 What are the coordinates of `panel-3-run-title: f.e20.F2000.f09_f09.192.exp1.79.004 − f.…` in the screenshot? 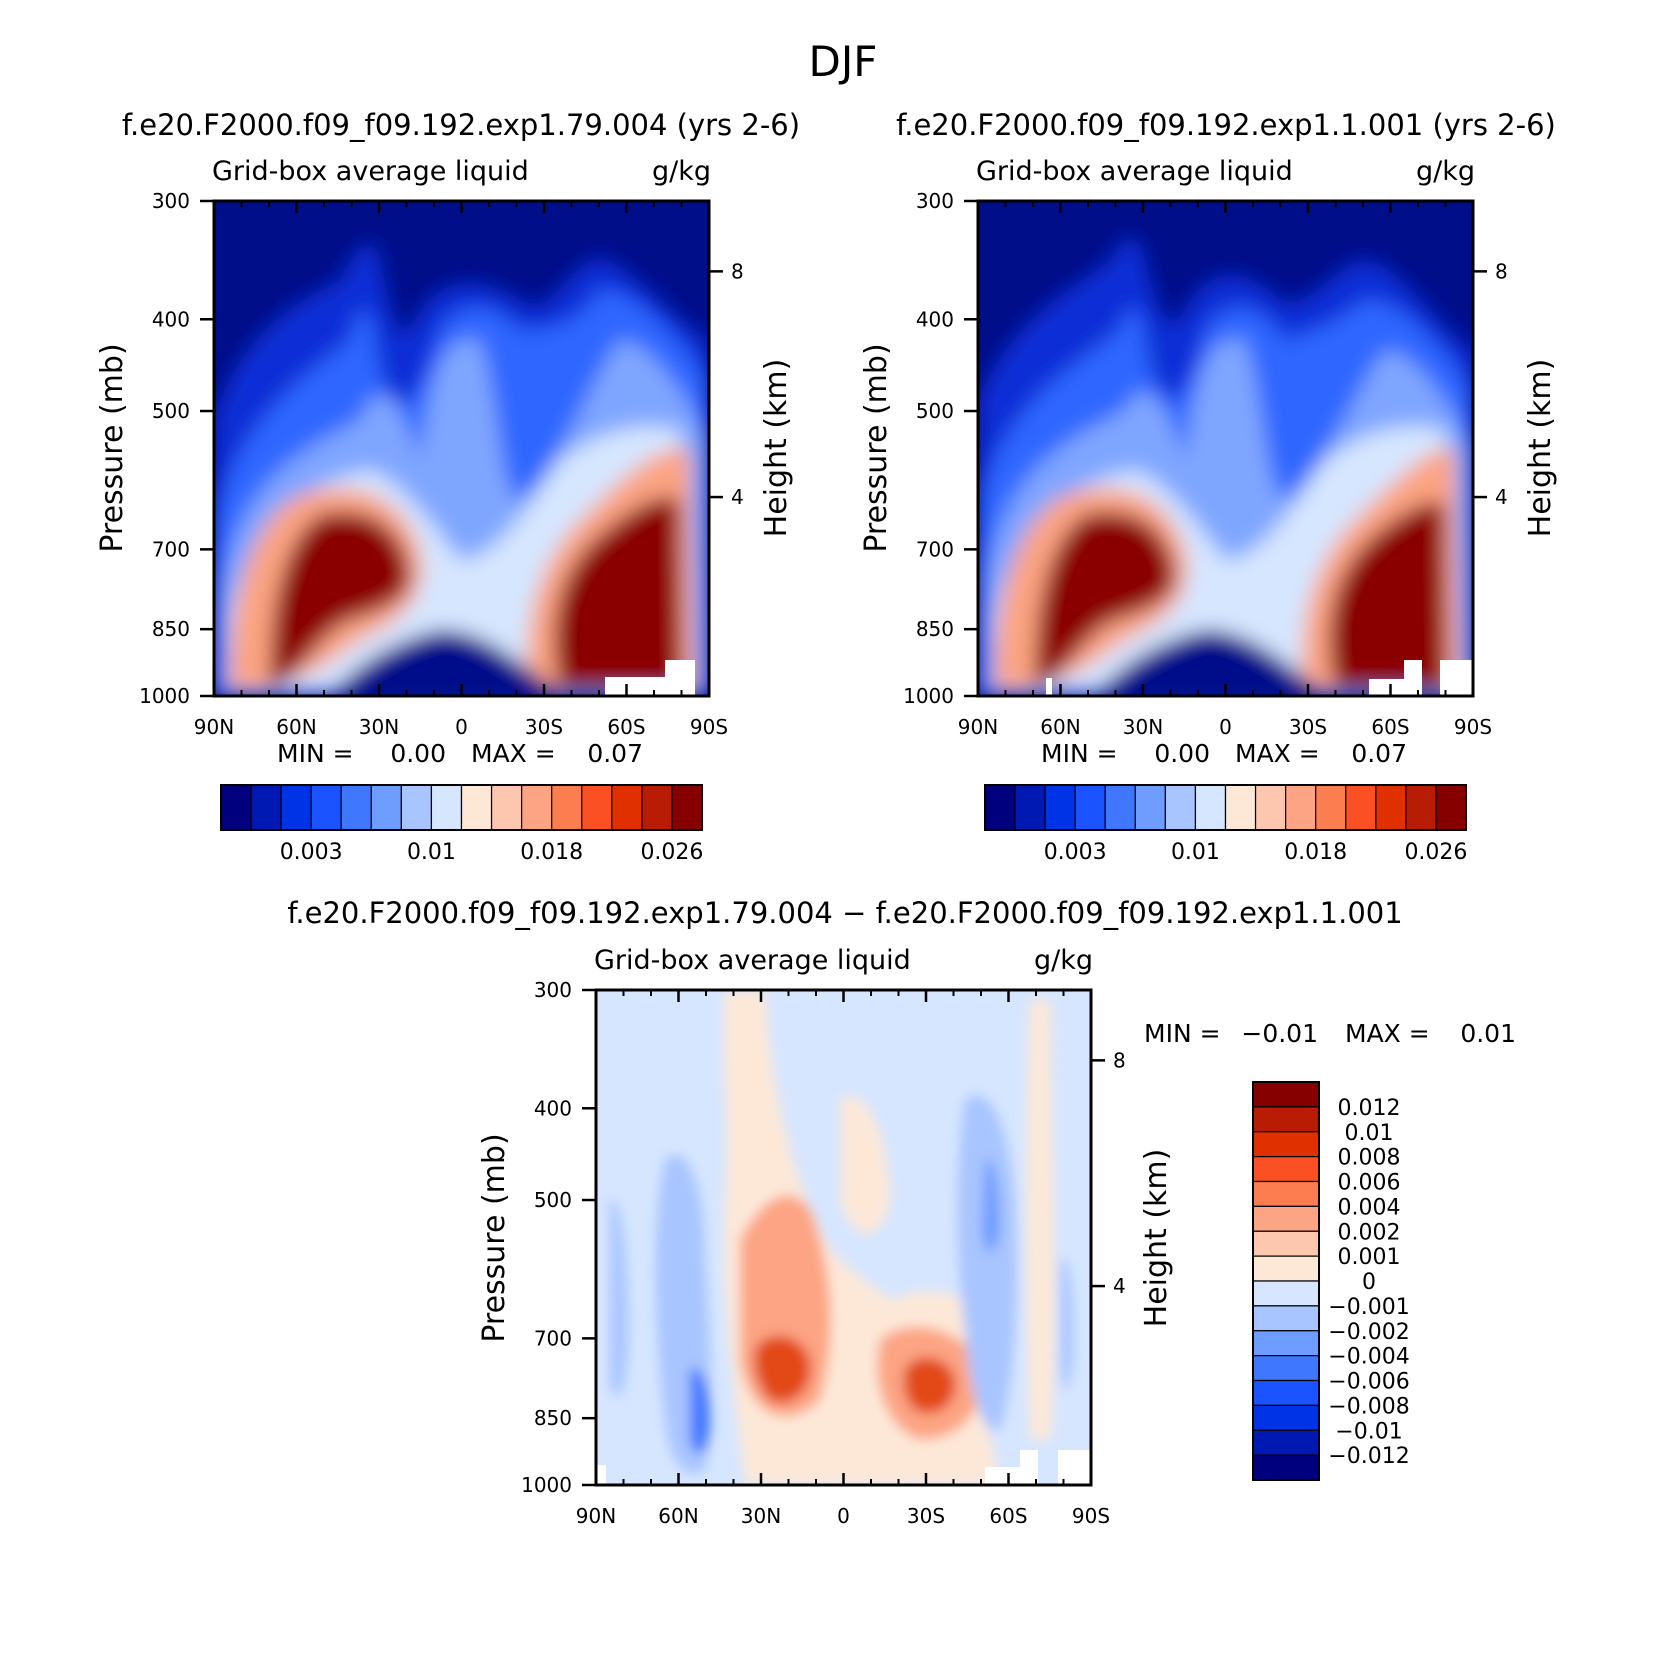 It's located at (844, 913).